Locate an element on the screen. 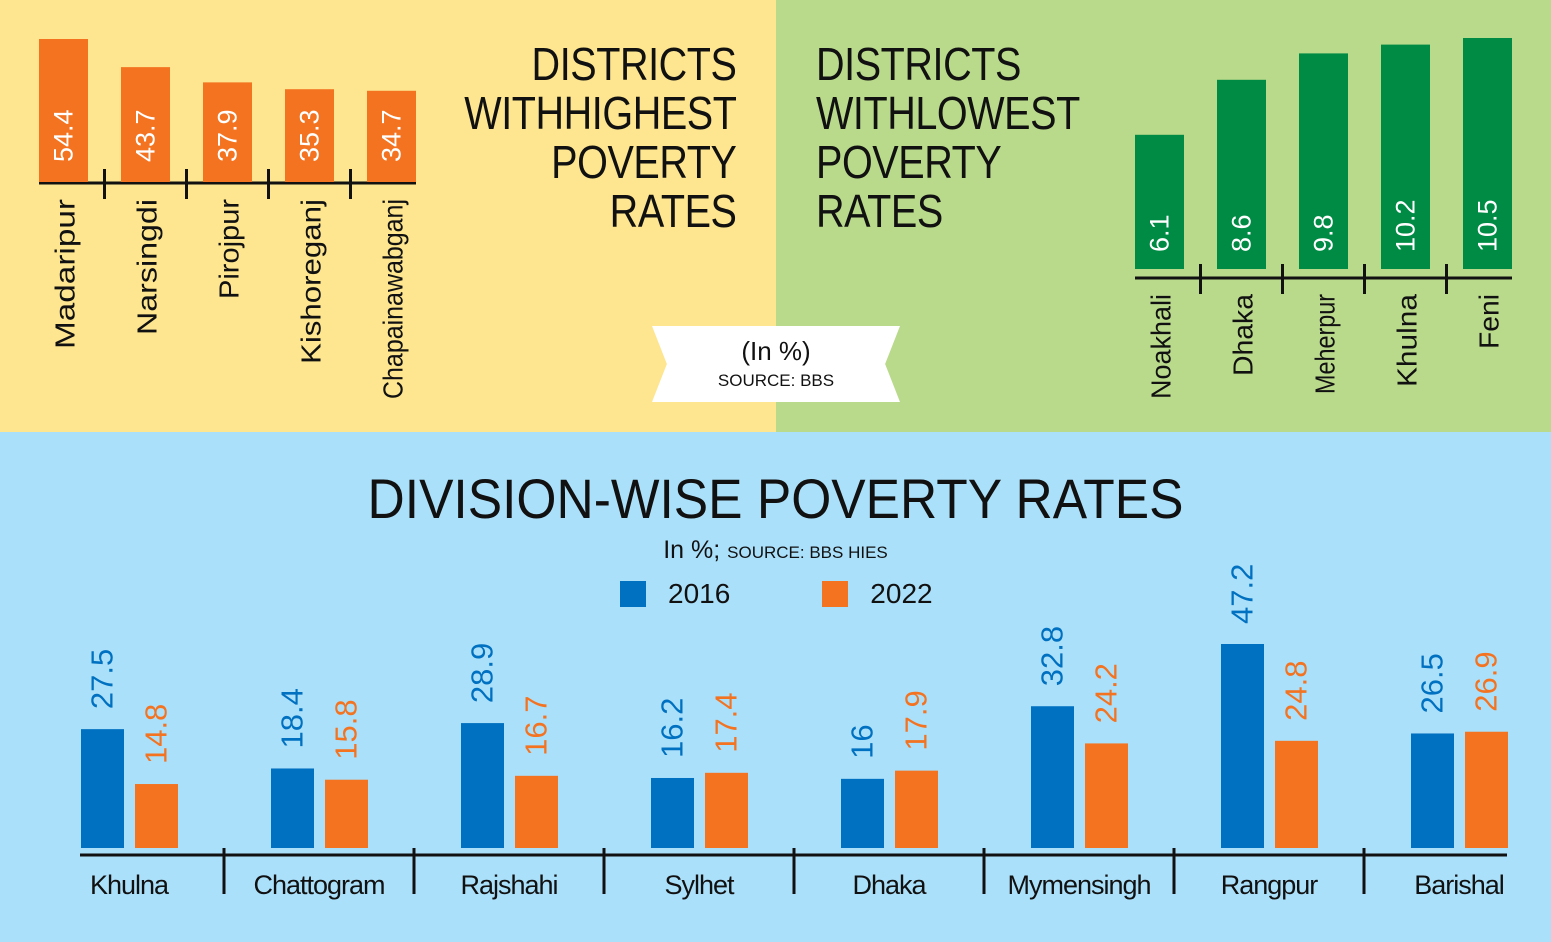 This screenshot has width=1551, height=942. data-label: 43.7 is located at coordinates (146, 135).